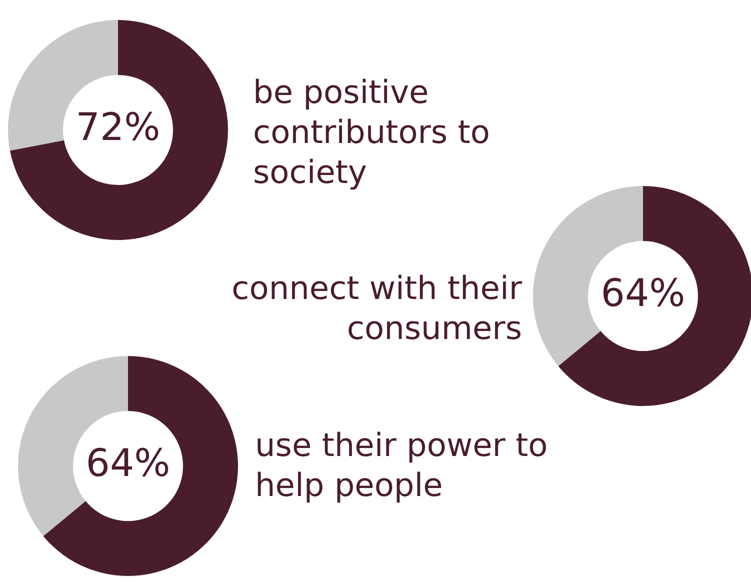 The height and width of the screenshot is (582, 751). Describe the element at coordinates (376, 308) in the screenshot. I see `text: connect with their consumers` at that location.